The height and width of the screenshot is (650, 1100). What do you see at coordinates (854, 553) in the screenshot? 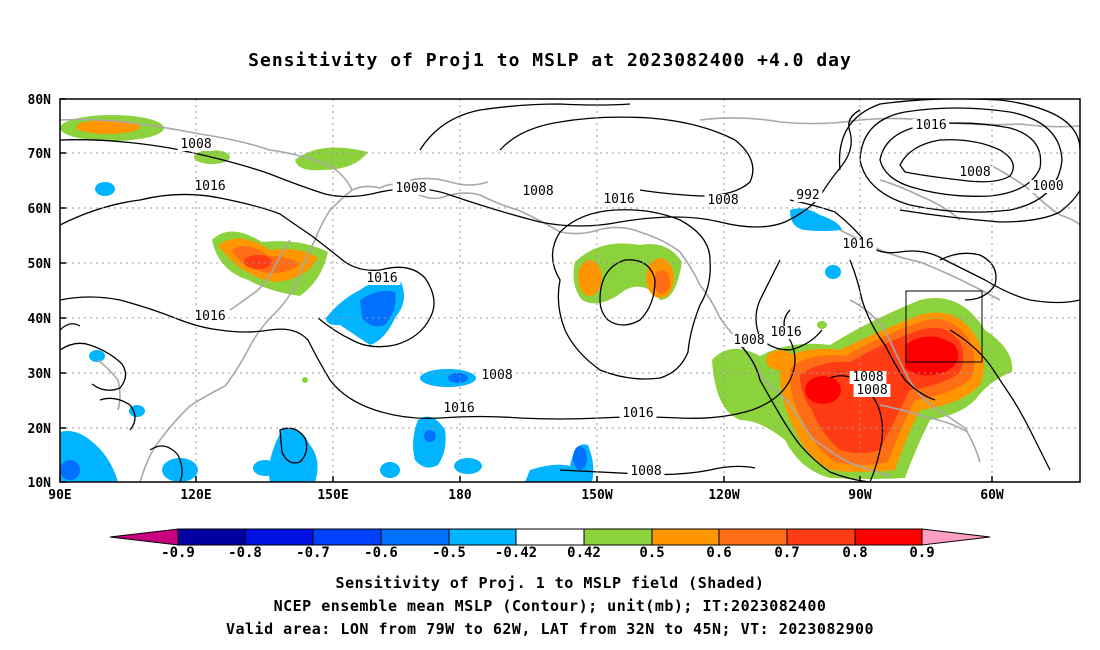
I see `colorbar-label: 0.8` at bounding box center [854, 553].